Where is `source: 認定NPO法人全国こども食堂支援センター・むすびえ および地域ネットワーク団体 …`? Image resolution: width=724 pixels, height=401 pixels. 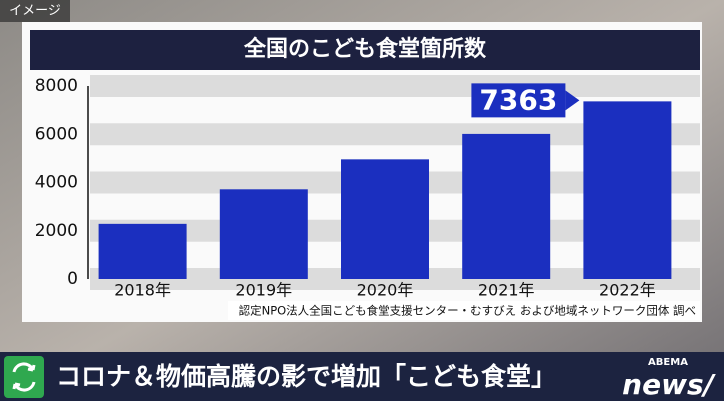 source: 認定NPO法人全国こども食堂支援センター・むすびえ および地域ネットワーク団体 … is located at coordinates (467, 311).